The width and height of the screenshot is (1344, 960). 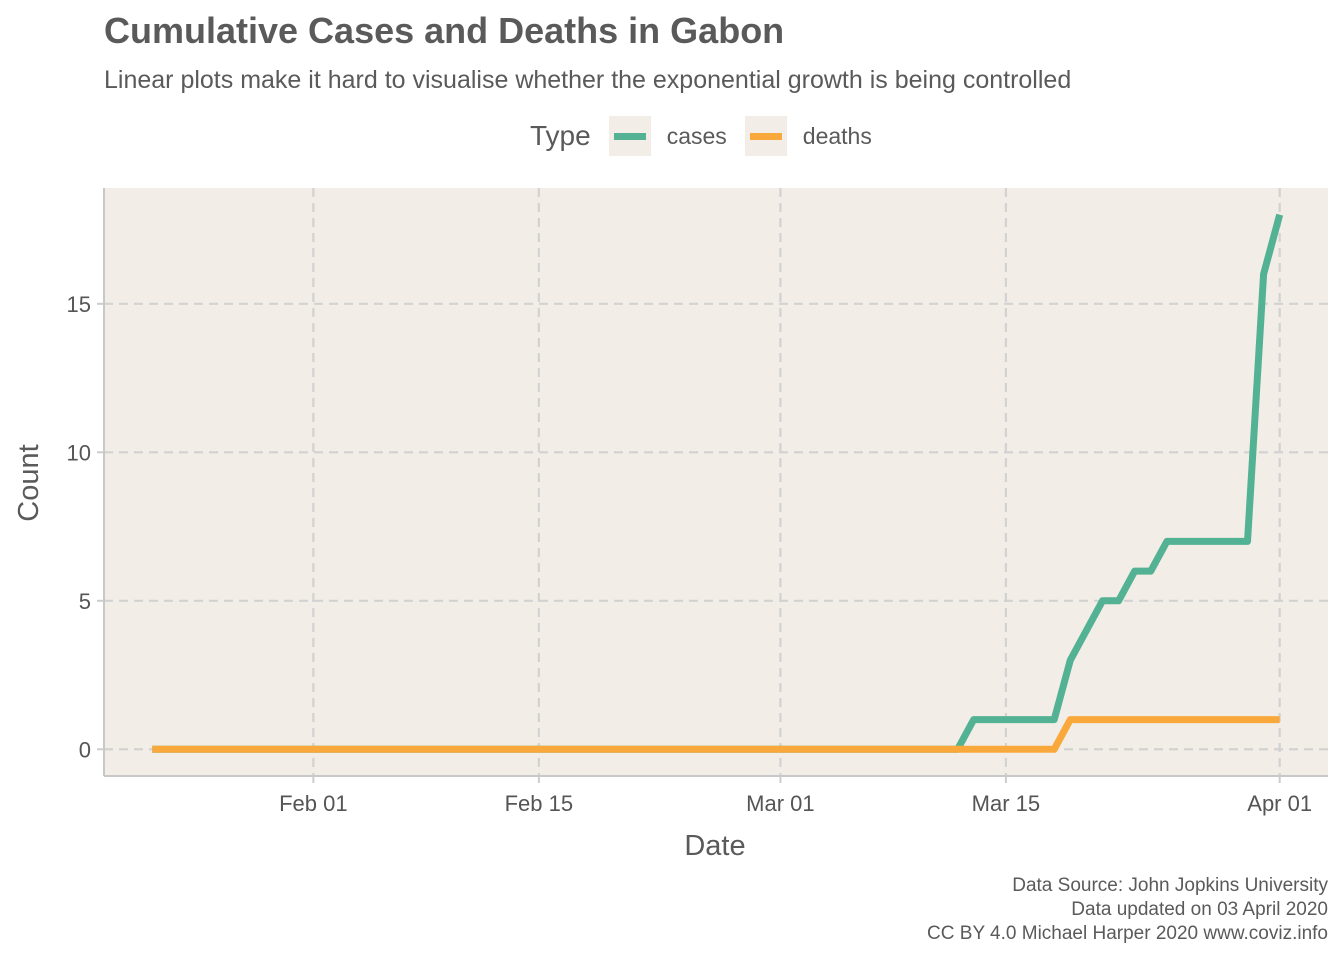 I want to click on y-tick-label: 15, so click(x=79, y=304).